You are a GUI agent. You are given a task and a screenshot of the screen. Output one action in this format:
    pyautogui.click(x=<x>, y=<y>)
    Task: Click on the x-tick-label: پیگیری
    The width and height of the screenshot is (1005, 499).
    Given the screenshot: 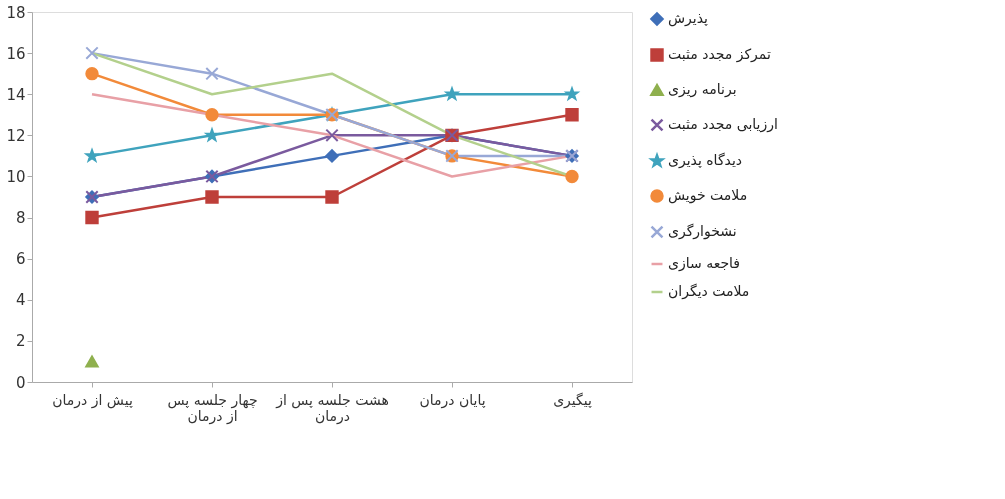 What is the action you would take?
    pyautogui.click(x=572, y=400)
    